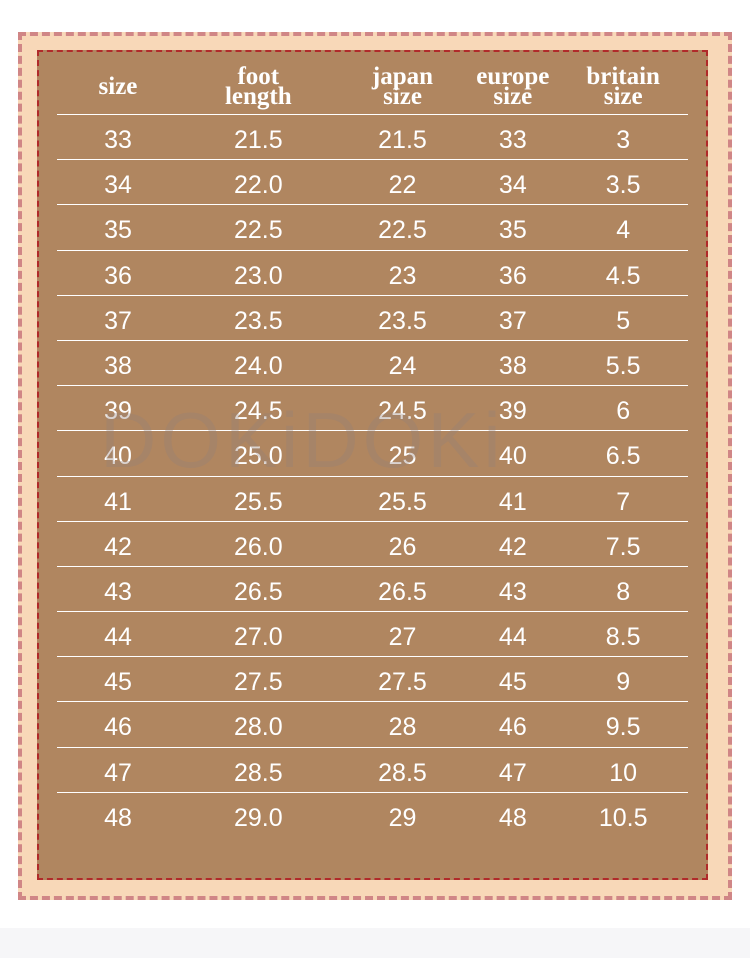  What do you see at coordinates (258, 275) in the screenshot?
I see `table-cell: 23.0` at bounding box center [258, 275].